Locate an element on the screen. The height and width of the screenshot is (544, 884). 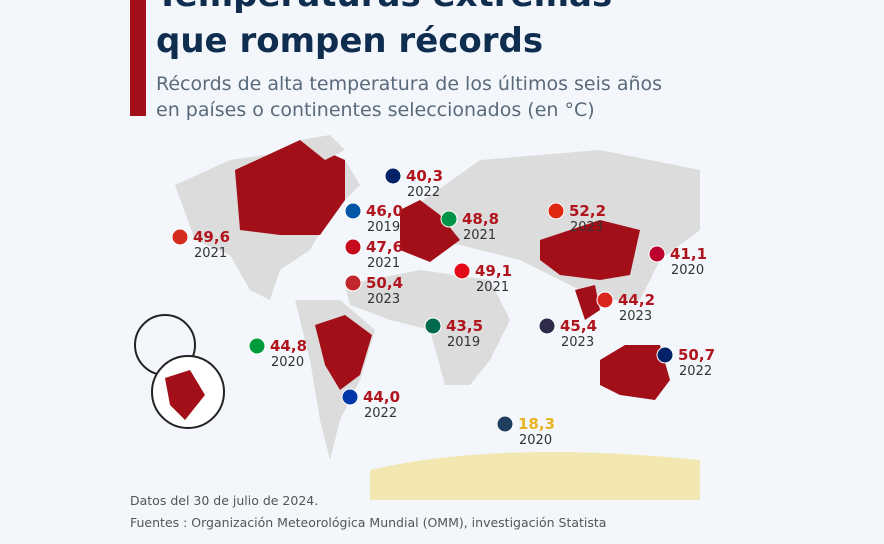
record-value: 50,4 is located at coordinates (384, 283).